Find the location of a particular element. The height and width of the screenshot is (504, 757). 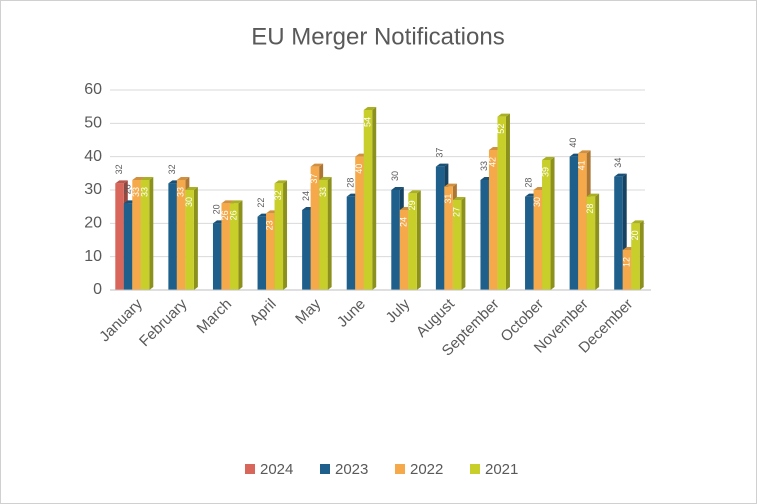

value-label: 52 is located at coordinates (501, 129).